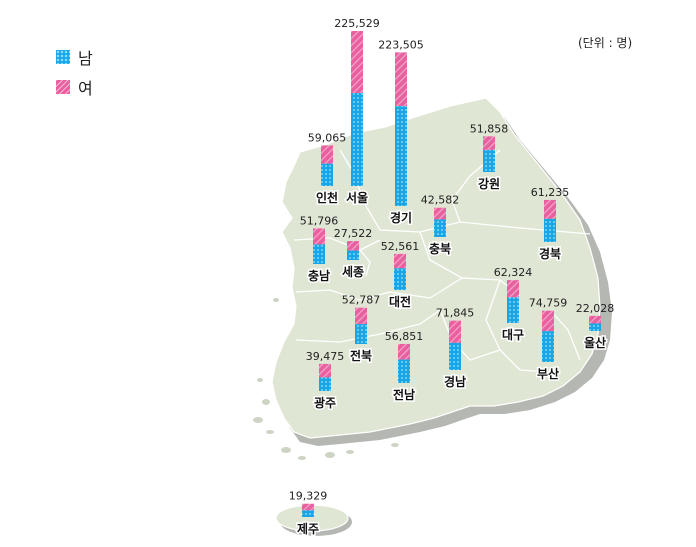  Describe the element at coordinates (489, 184) in the screenshot. I see `region-label-강원: 강원` at that location.